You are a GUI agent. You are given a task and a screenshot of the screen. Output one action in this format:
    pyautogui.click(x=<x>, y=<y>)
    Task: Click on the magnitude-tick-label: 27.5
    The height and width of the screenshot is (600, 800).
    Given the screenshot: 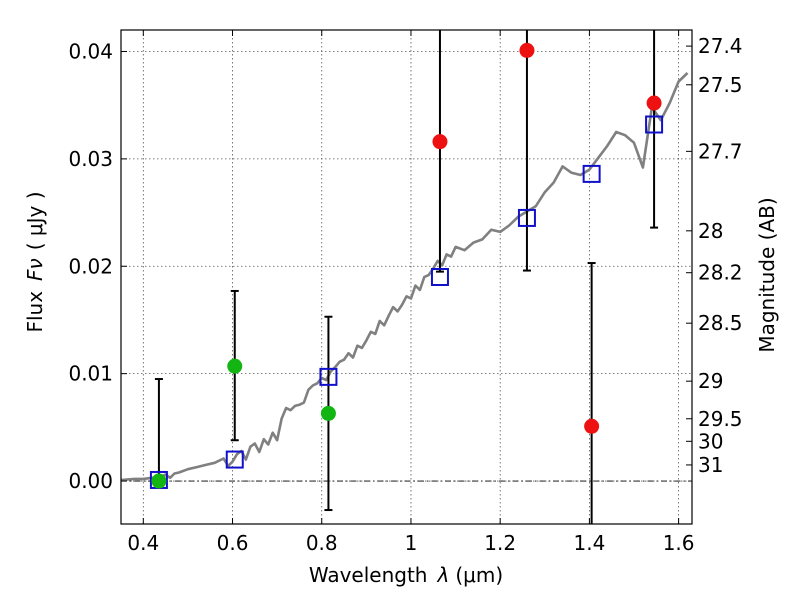 What is the action you would take?
    pyautogui.click(x=720, y=85)
    